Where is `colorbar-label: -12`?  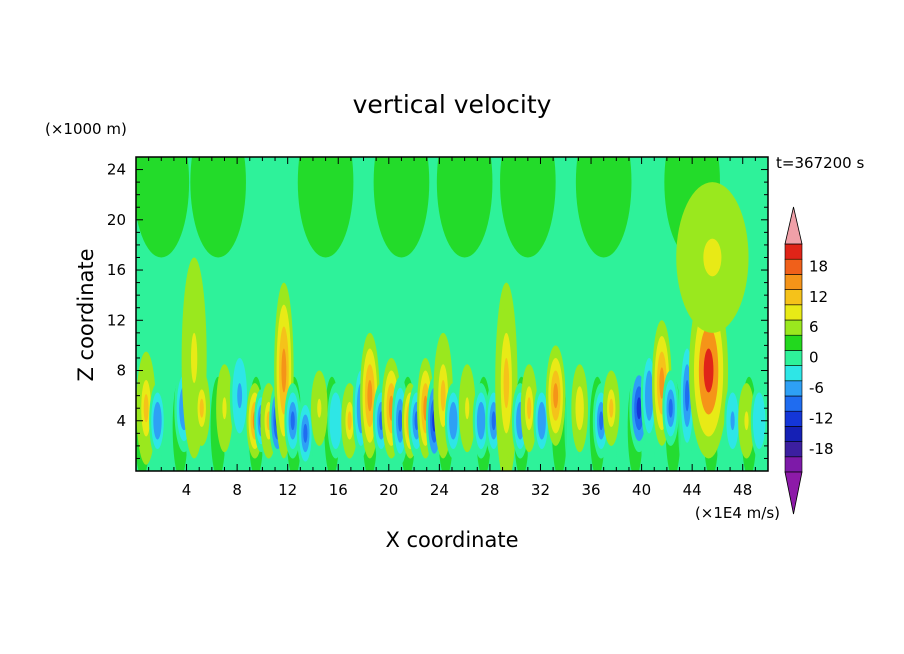
colorbar-label: -12 is located at coordinates (821, 418).